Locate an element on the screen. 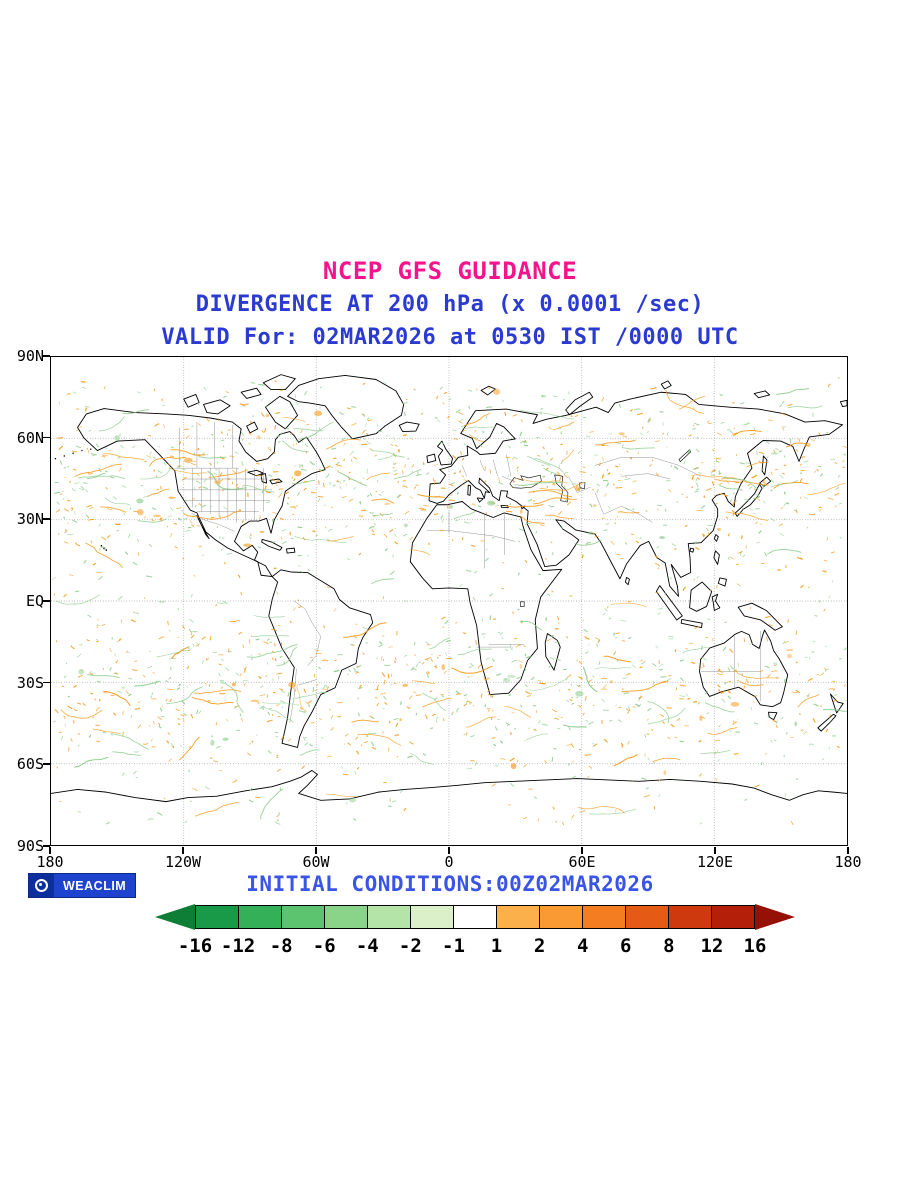 Image resolution: width=900 pixels, height=1200 pixels. y-tick-label: 60N is located at coordinates (30, 437).